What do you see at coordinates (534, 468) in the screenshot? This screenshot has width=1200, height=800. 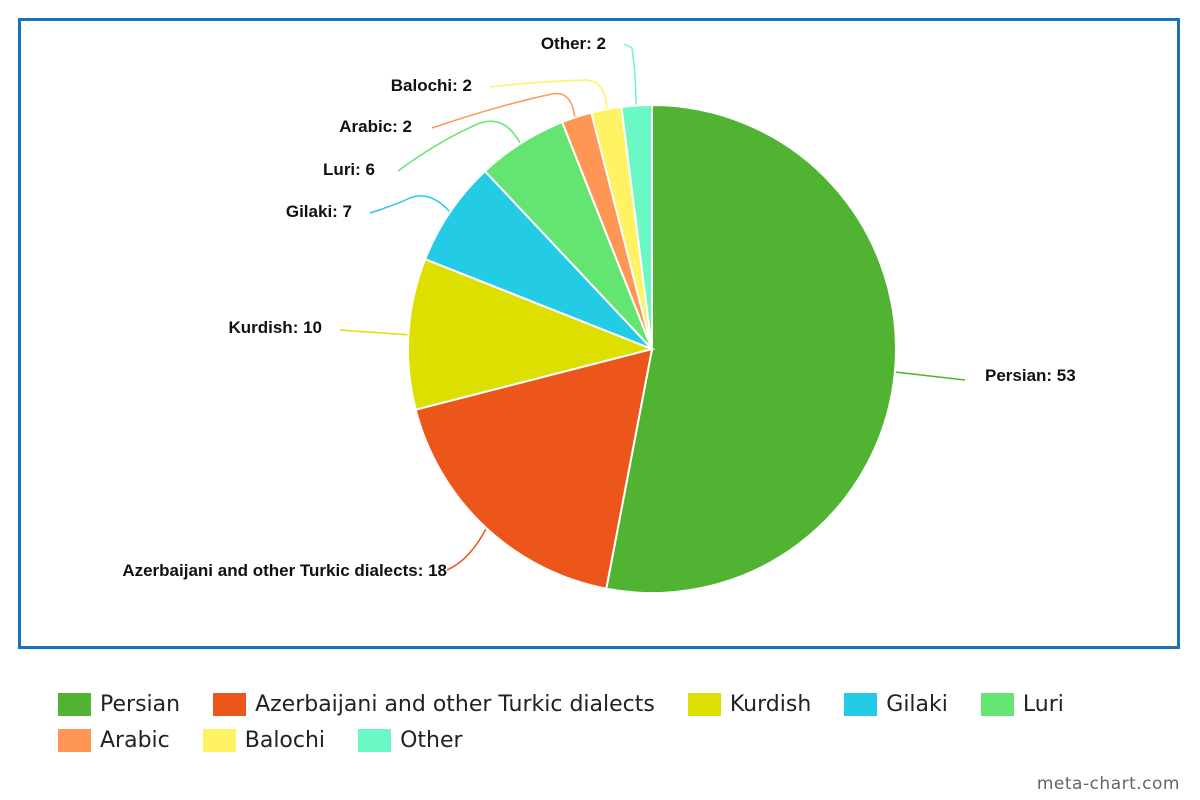 I see `pie-slice-azerbaijani` at bounding box center [534, 468].